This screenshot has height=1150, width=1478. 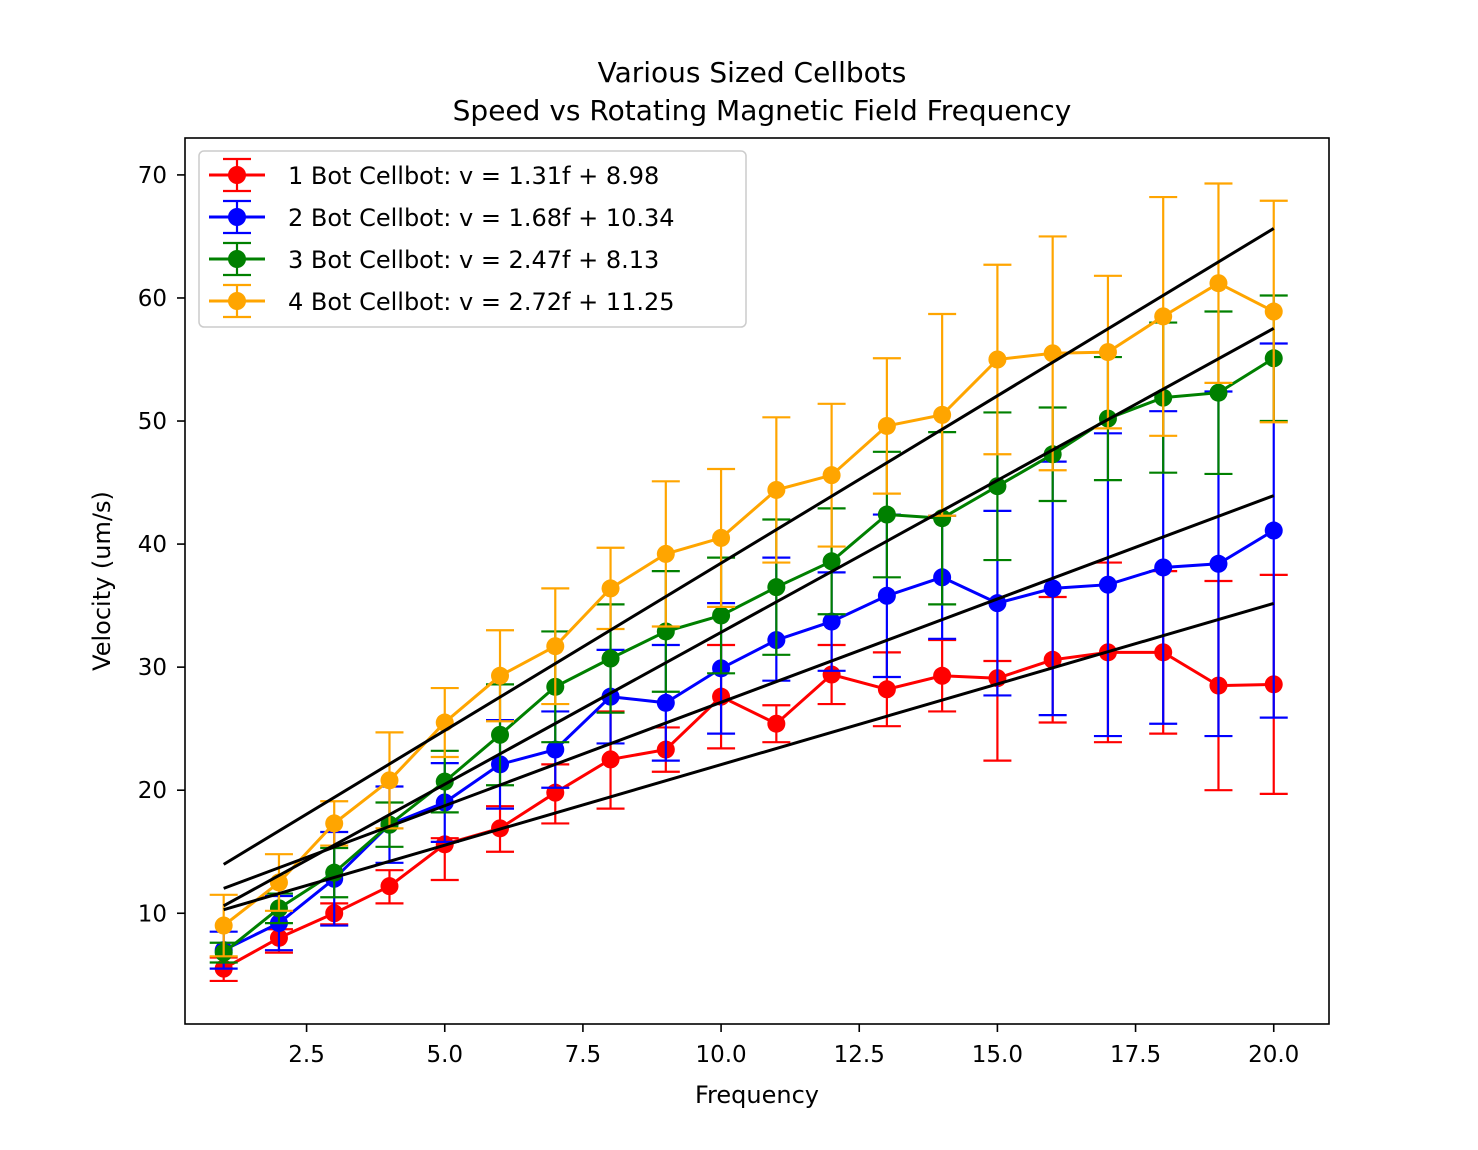 I want to click on legend-entry-3: 3 Bot Cellbot: v = 2.47f + 8.13, so click(x=434, y=259).